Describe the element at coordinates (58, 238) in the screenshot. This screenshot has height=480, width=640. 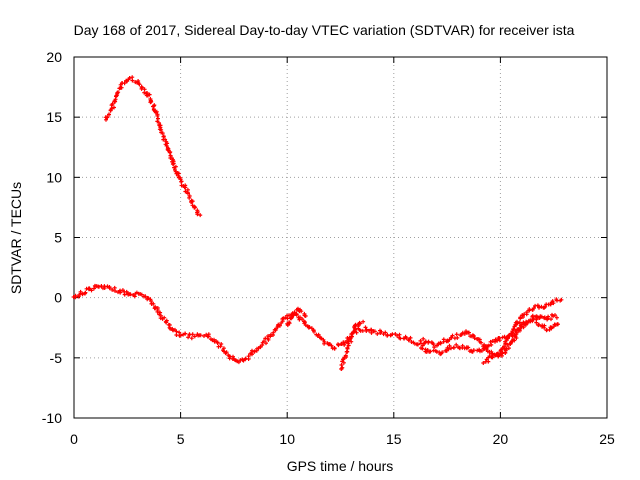
I see `y-tick-label: 5` at that location.